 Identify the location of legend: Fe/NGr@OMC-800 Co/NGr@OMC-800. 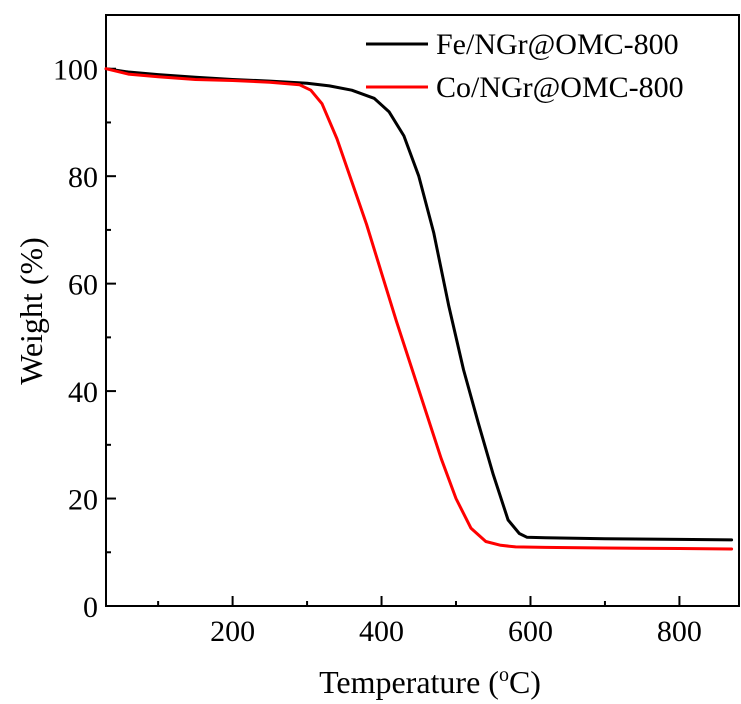
(525, 66).